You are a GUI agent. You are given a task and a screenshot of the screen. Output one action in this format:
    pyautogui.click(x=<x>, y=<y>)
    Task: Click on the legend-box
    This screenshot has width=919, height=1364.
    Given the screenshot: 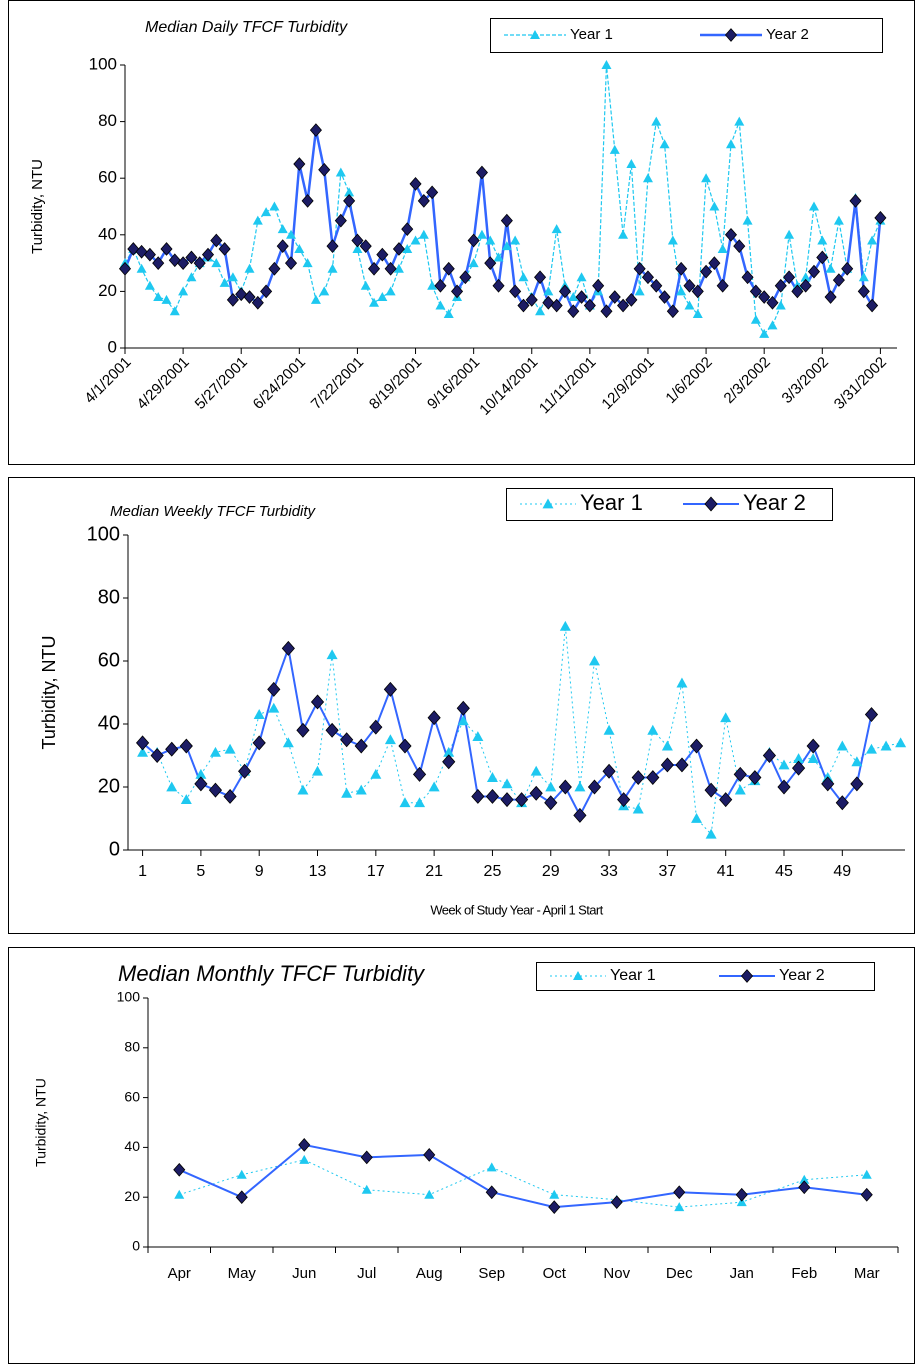 What is the action you would take?
    pyautogui.click(x=705, y=976)
    